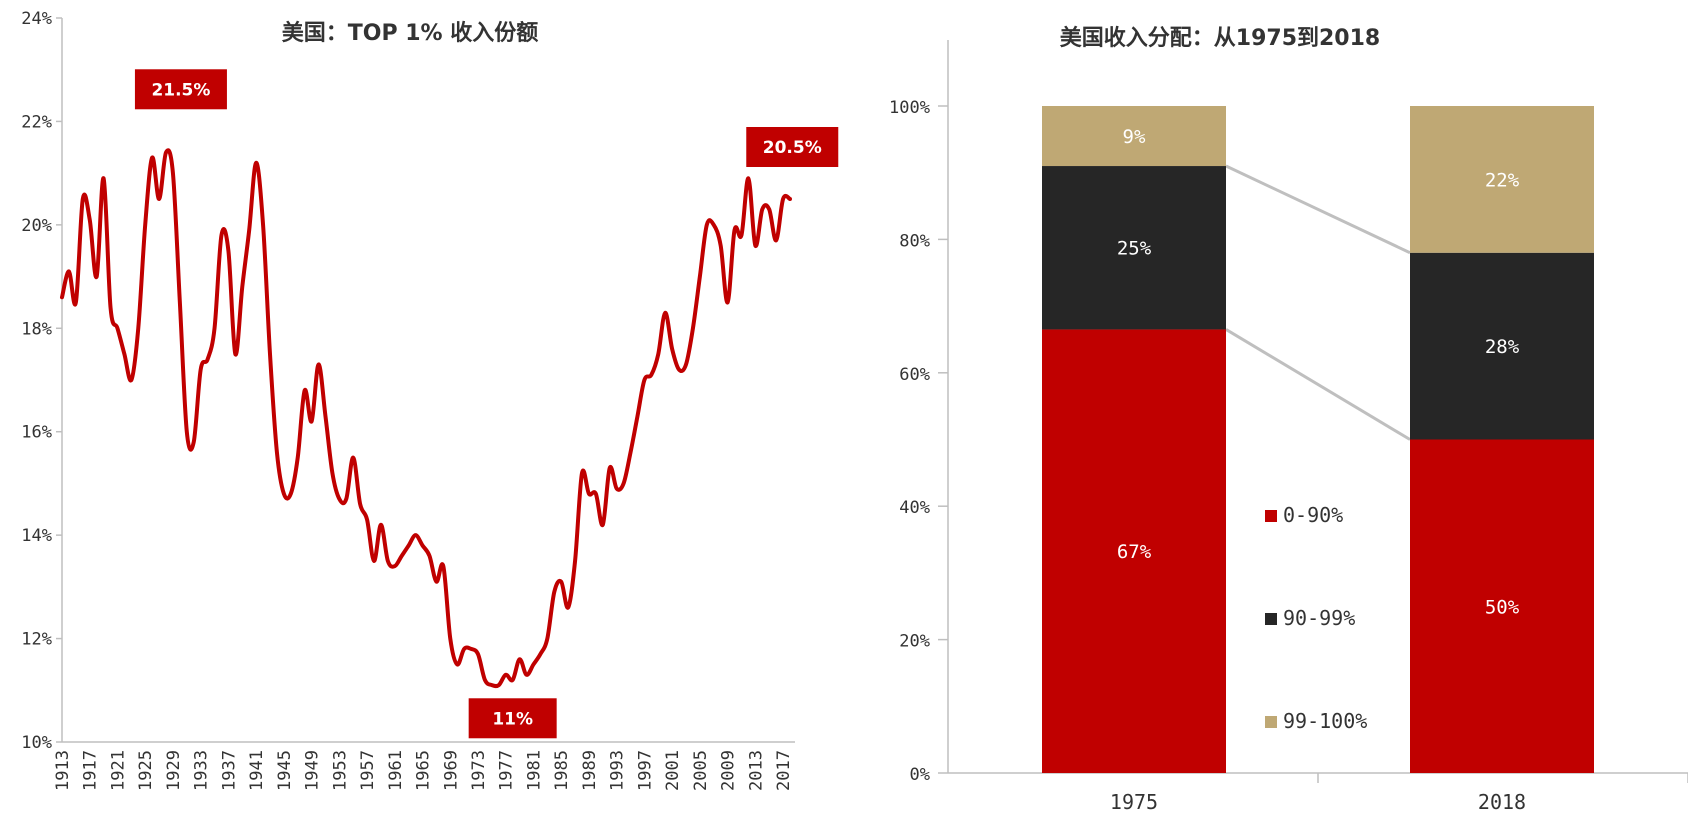  What do you see at coordinates (91, 770) in the screenshot?
I see `x-tick-label: 1917` at bounding box center [91, 770].